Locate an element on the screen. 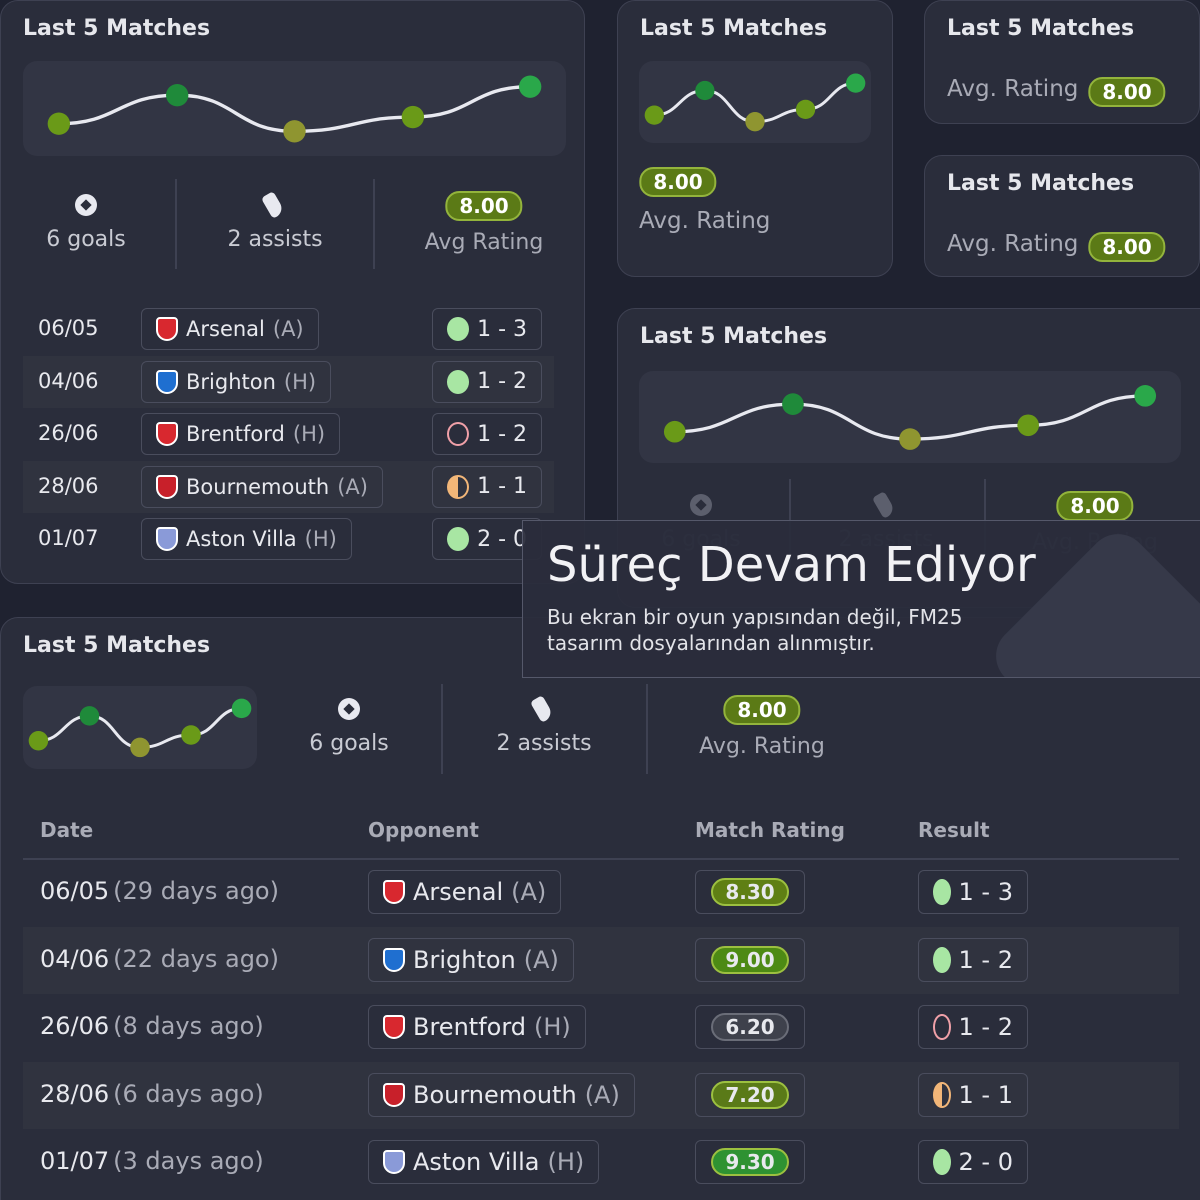 The image size is (1200, 1200). overlay-text: Bu ekran bir oyun yapısından değil, FM25 is located at coordinates (755, 617).